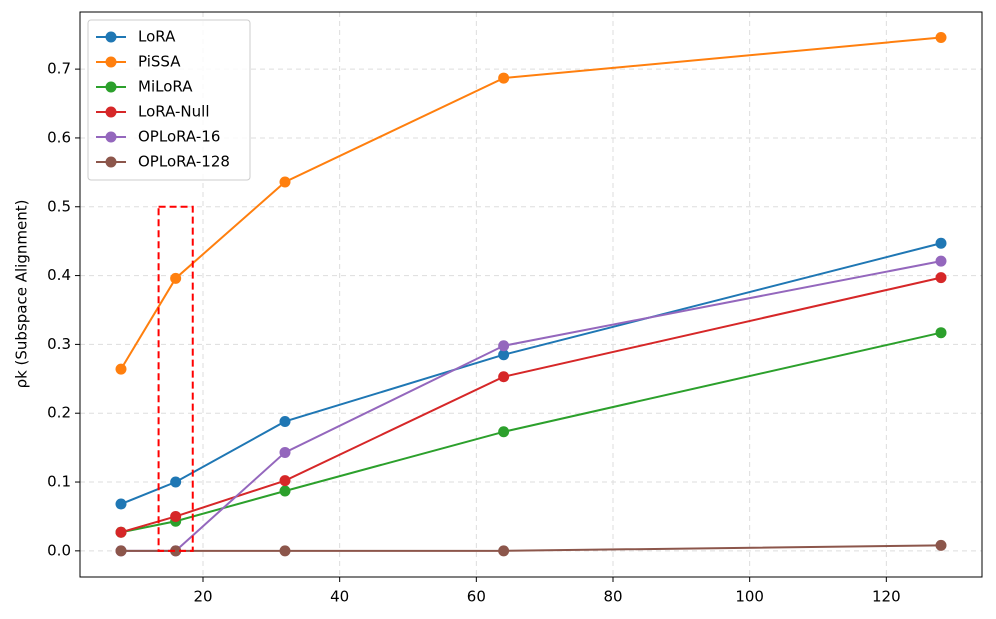 Image resolution: width=996 pixels, height=619 pixels. I want to click on legend-label: LoRA, so click(157, 37).